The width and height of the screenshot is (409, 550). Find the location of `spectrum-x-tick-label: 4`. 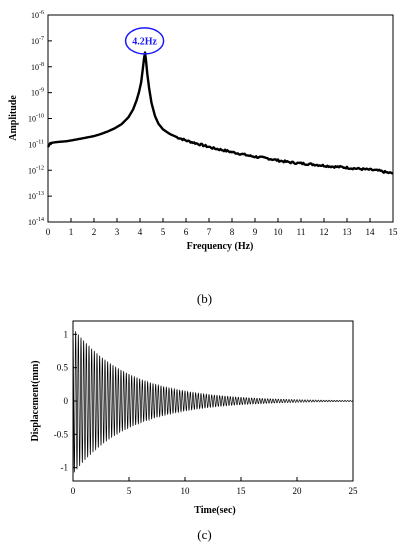

spectrum-x-tick-label: 4 is located at coordinates (140, 232).